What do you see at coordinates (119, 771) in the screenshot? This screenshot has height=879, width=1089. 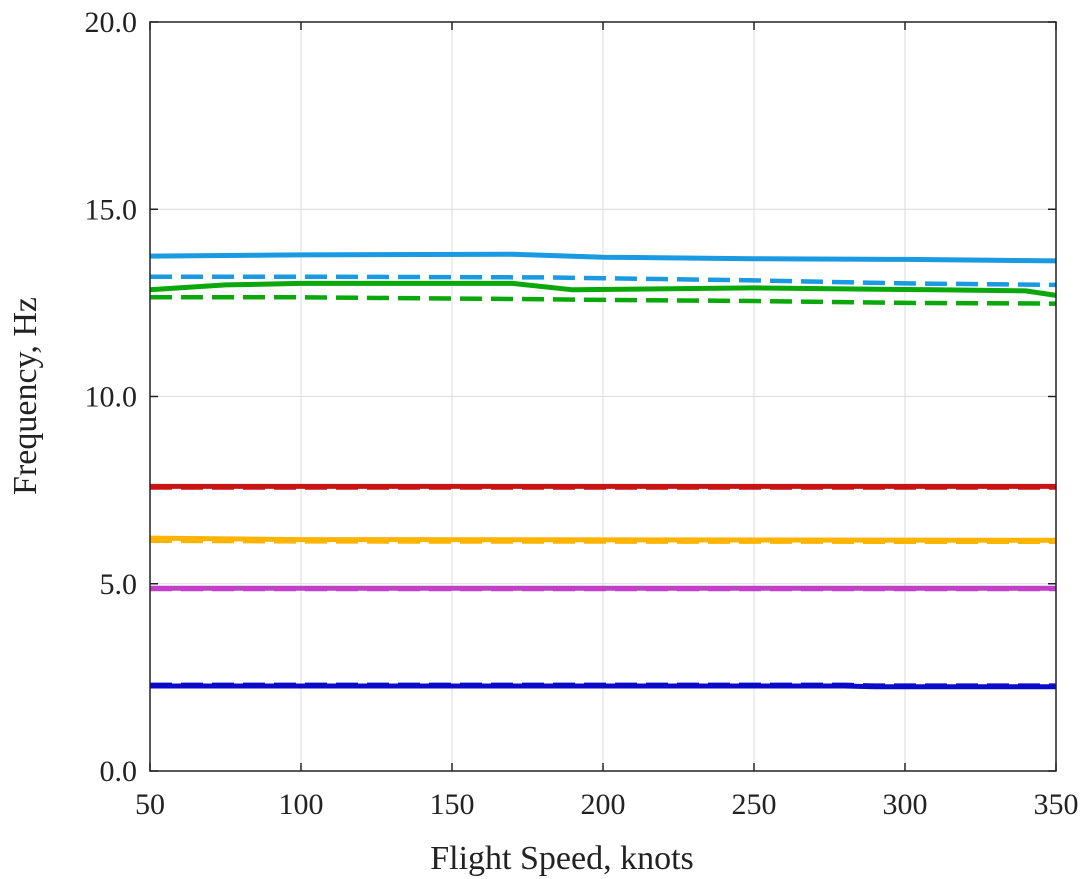 I see `y-tick-label: 0.0` at bounding box center [119, 771].